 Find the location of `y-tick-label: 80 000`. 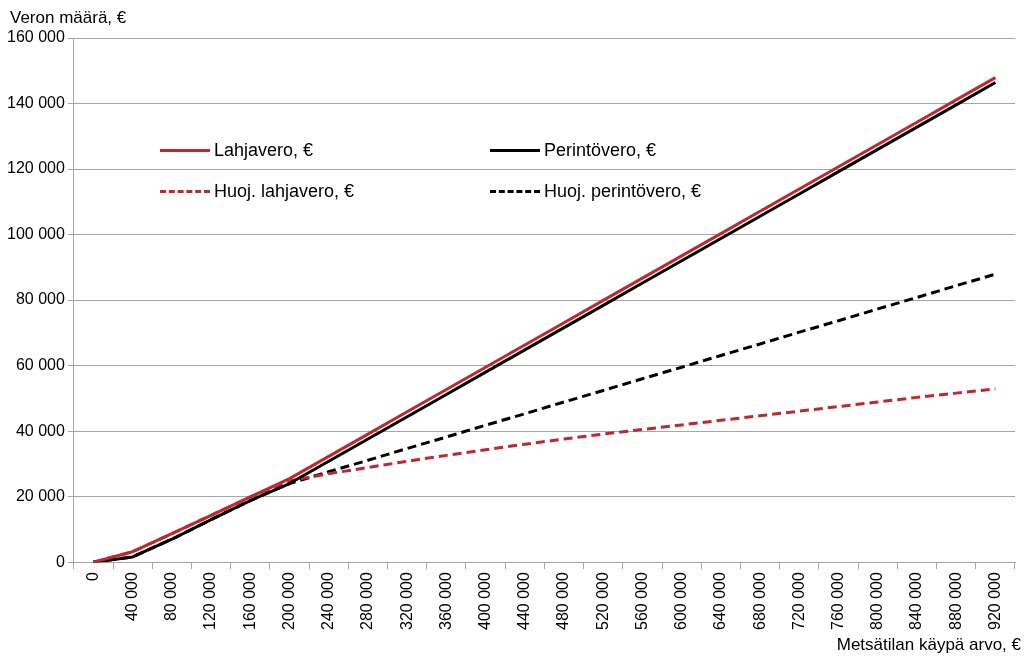

y-tick-label: 80 000 is located at coordinates (40, 299).